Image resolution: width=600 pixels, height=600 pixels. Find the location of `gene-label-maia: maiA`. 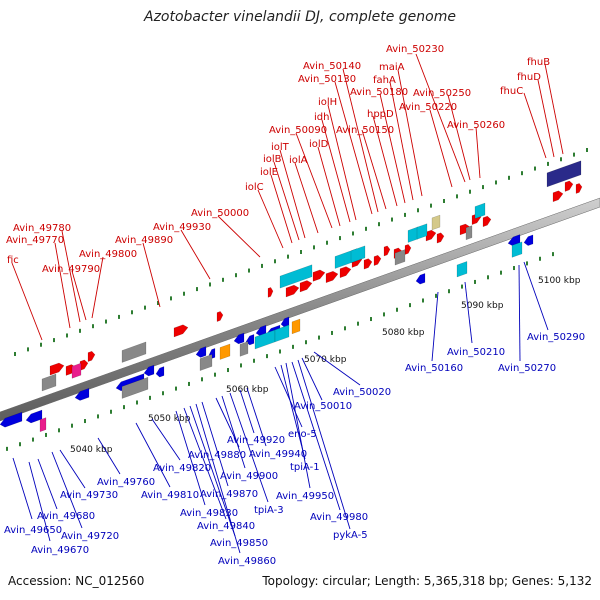

gene-label-maia: maiA is located at coordinates (392, 67).